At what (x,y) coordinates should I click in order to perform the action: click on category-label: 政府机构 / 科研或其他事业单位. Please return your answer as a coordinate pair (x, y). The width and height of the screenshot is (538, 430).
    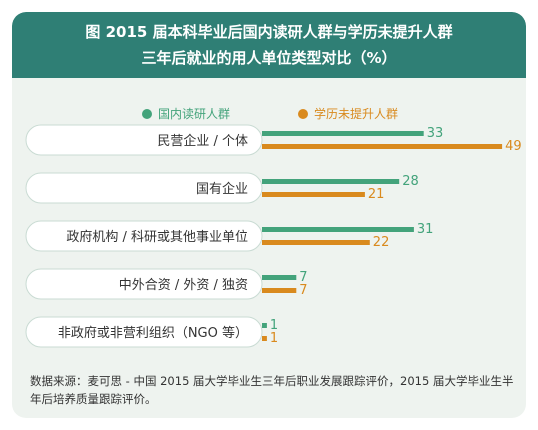
    Looking at the image, I should click on (157, 237).